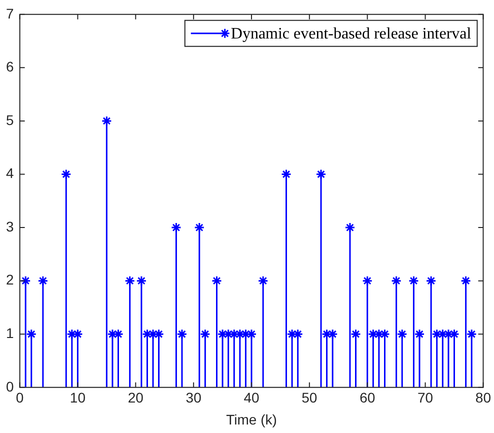 The image size is (494, 433). I want to click on y-tick-label: 4, so click(10, 173).